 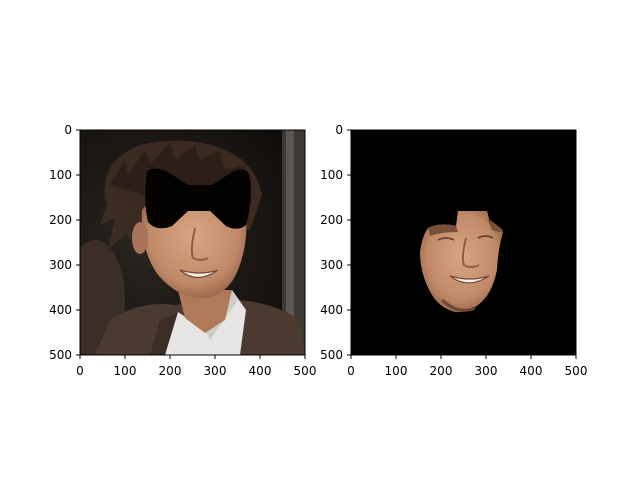 What do you see at coordinates (463, 357) in the screenshot?
I see `right-x-ticks` at bounding box center [463, 357].